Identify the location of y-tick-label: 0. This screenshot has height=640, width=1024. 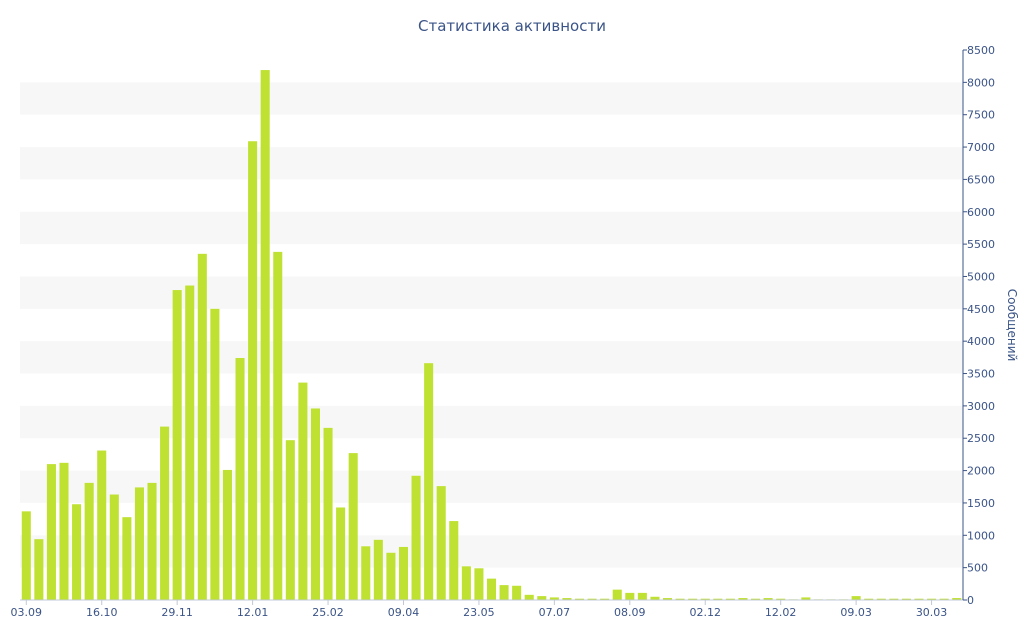
(970, 600).